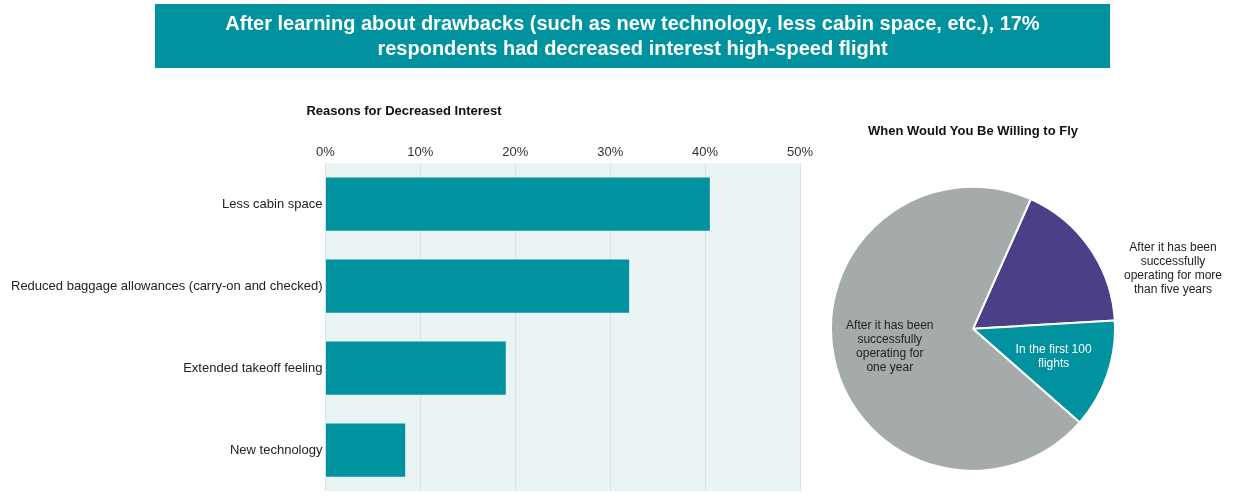 The width and height of the screenshot is (1241, 502). I want to click on chart-title: Reasons for Decreased Interest, so click(404, 111).